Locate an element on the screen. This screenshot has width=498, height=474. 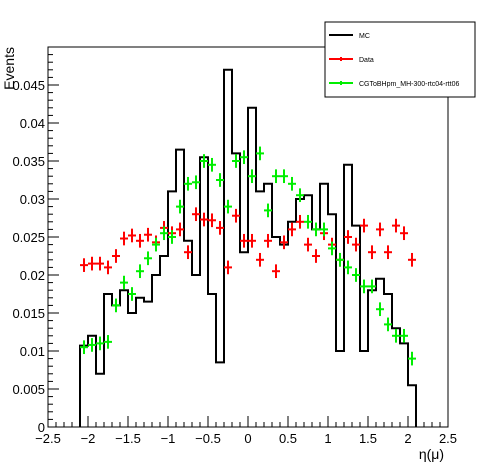
legend-entry: CGToBHpm_MH-300-rtc04-rtt06 is located at coordinates (394, 84).